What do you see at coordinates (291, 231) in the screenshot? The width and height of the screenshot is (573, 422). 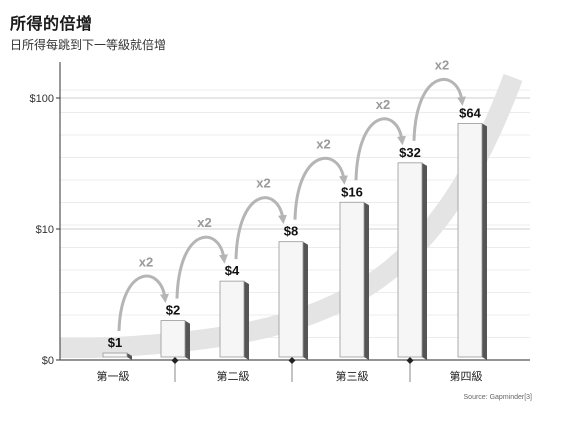 I see `bar-value-label: $8` at bounding box center [291, 231].